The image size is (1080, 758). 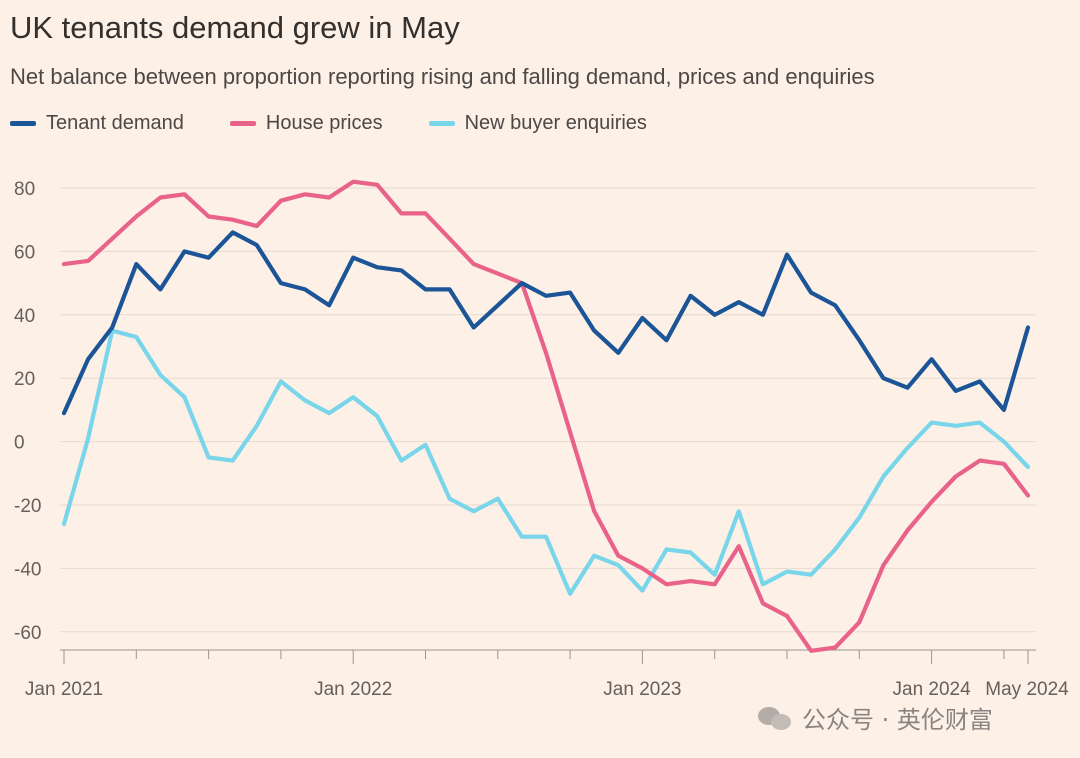 I want to click on x-tick-label: Jan 2021, so click(x=64, y=689).